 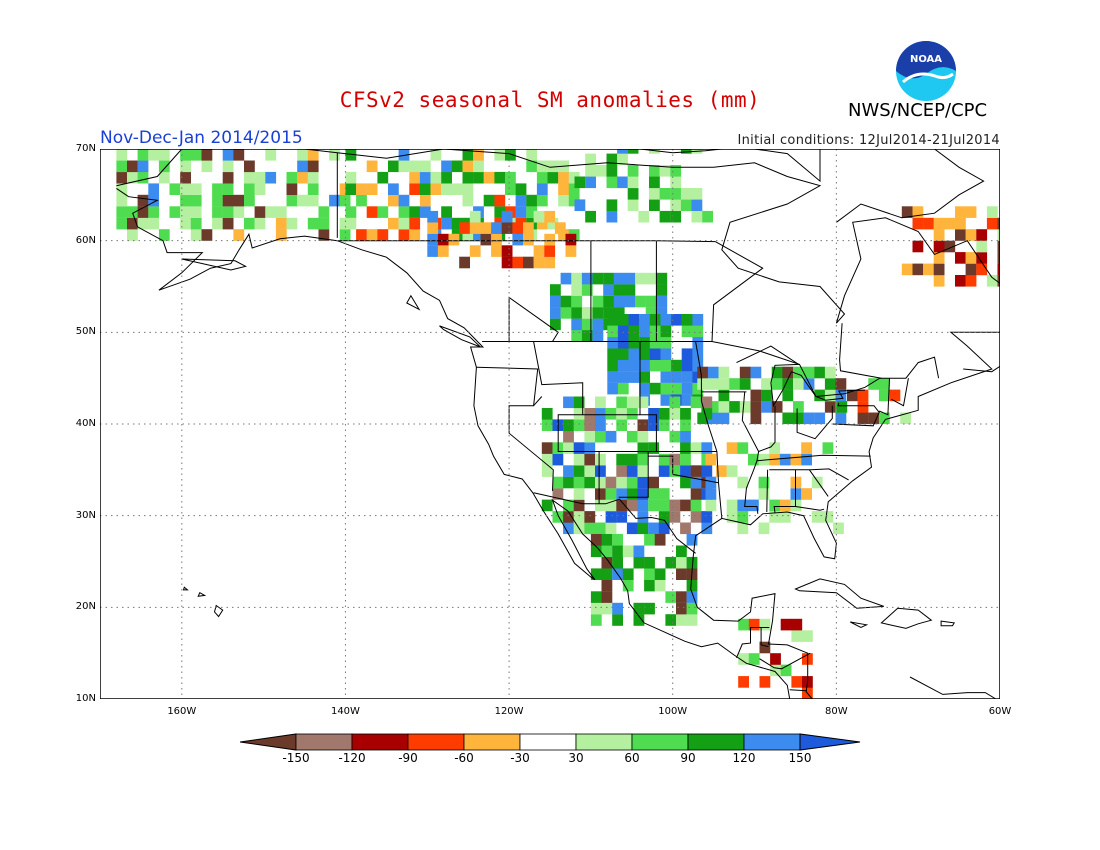 What do you see at coordinates (926, 71) in the screenshot?
I see `noaa-logo-icon: NOAA` at bounding box center [926, 71].